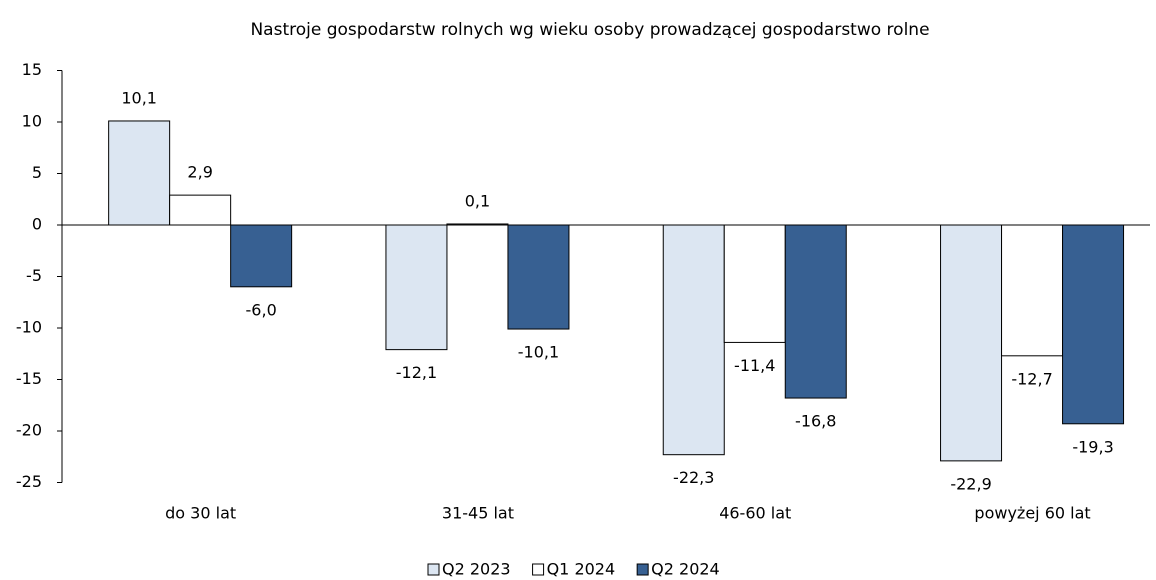  What do you see at coordinates (685, 569) in the screenshot?
I see `legend-label: Q2 2024` at bounding box center [685, 569].